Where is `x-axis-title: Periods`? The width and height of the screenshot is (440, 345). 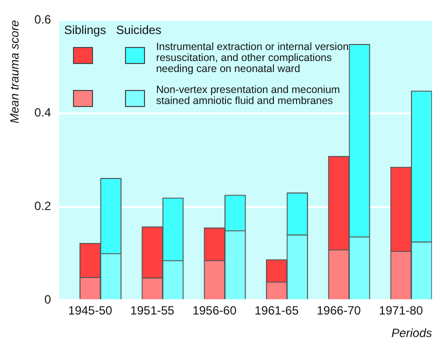
x-axis-title: Periods is located at coordinates (411, 333).